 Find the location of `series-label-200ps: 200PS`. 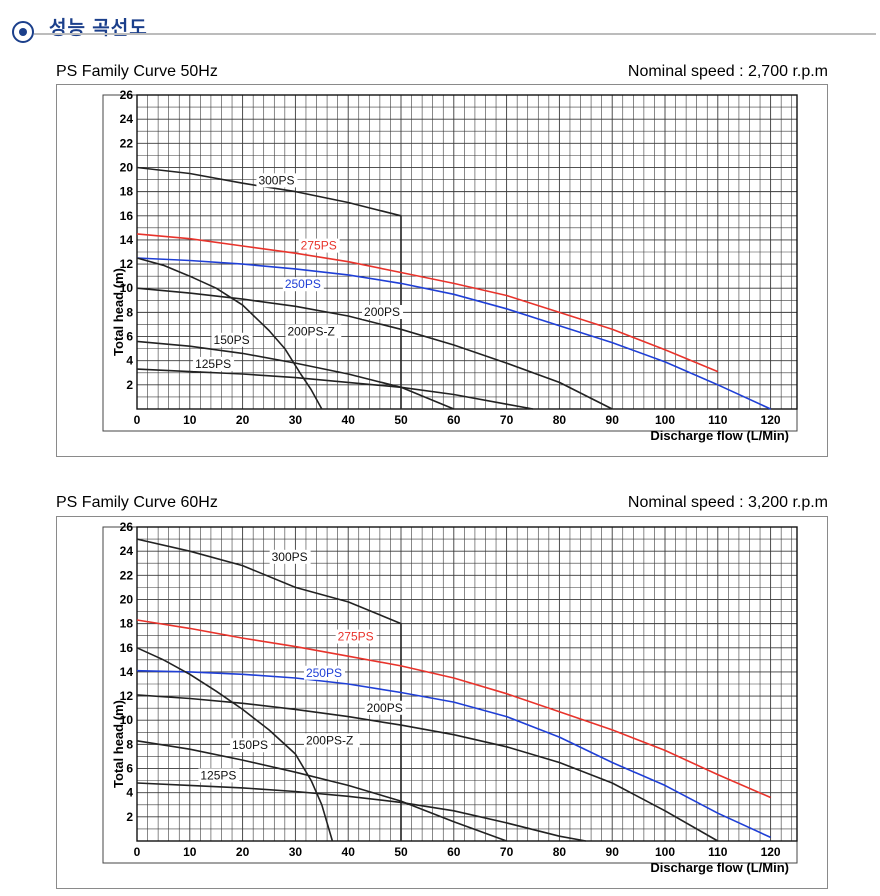

series-label-200ps: 200PS is located at coordinates (385, 708).